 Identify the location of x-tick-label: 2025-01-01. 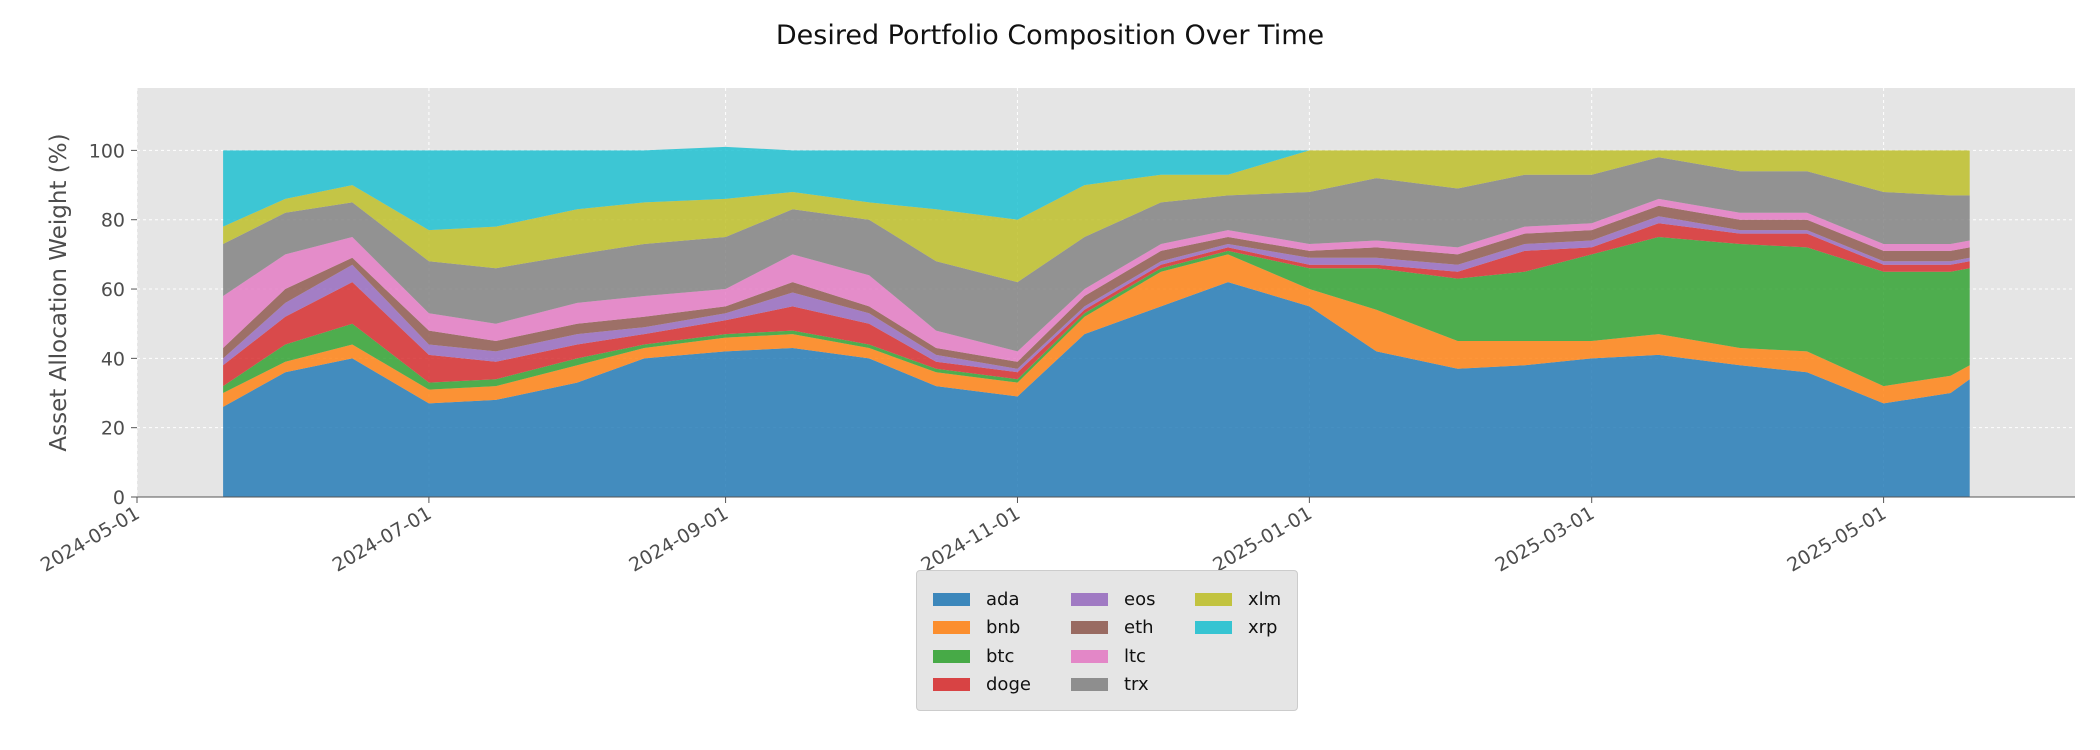
(1262, 539).